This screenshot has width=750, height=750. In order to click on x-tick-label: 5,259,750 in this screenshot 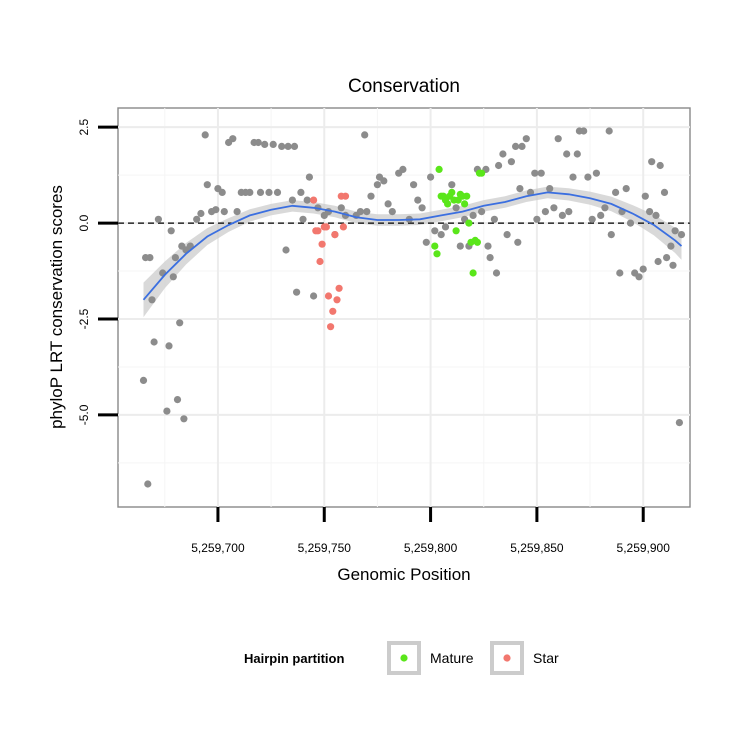, I will do `click(325, 548)`.